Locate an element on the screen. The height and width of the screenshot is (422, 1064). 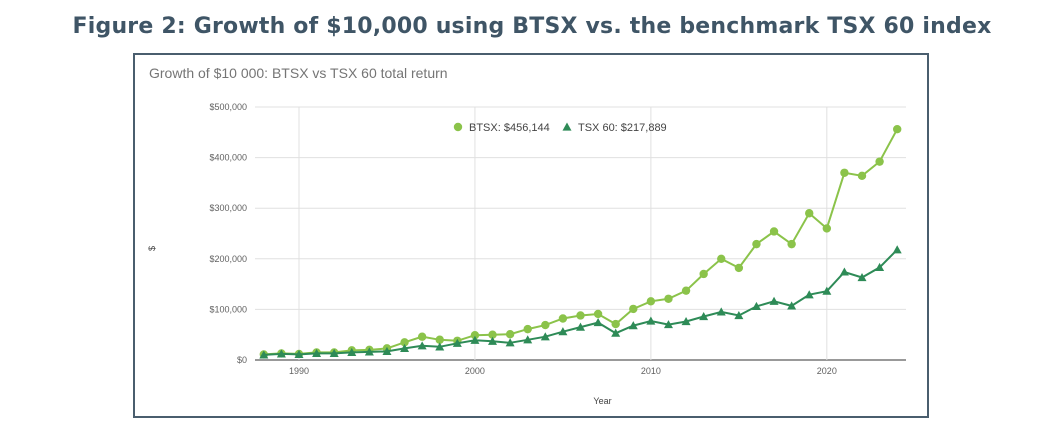
legend-label-btsx: BTSX: $456,144 is located at coordinates (509, 128).